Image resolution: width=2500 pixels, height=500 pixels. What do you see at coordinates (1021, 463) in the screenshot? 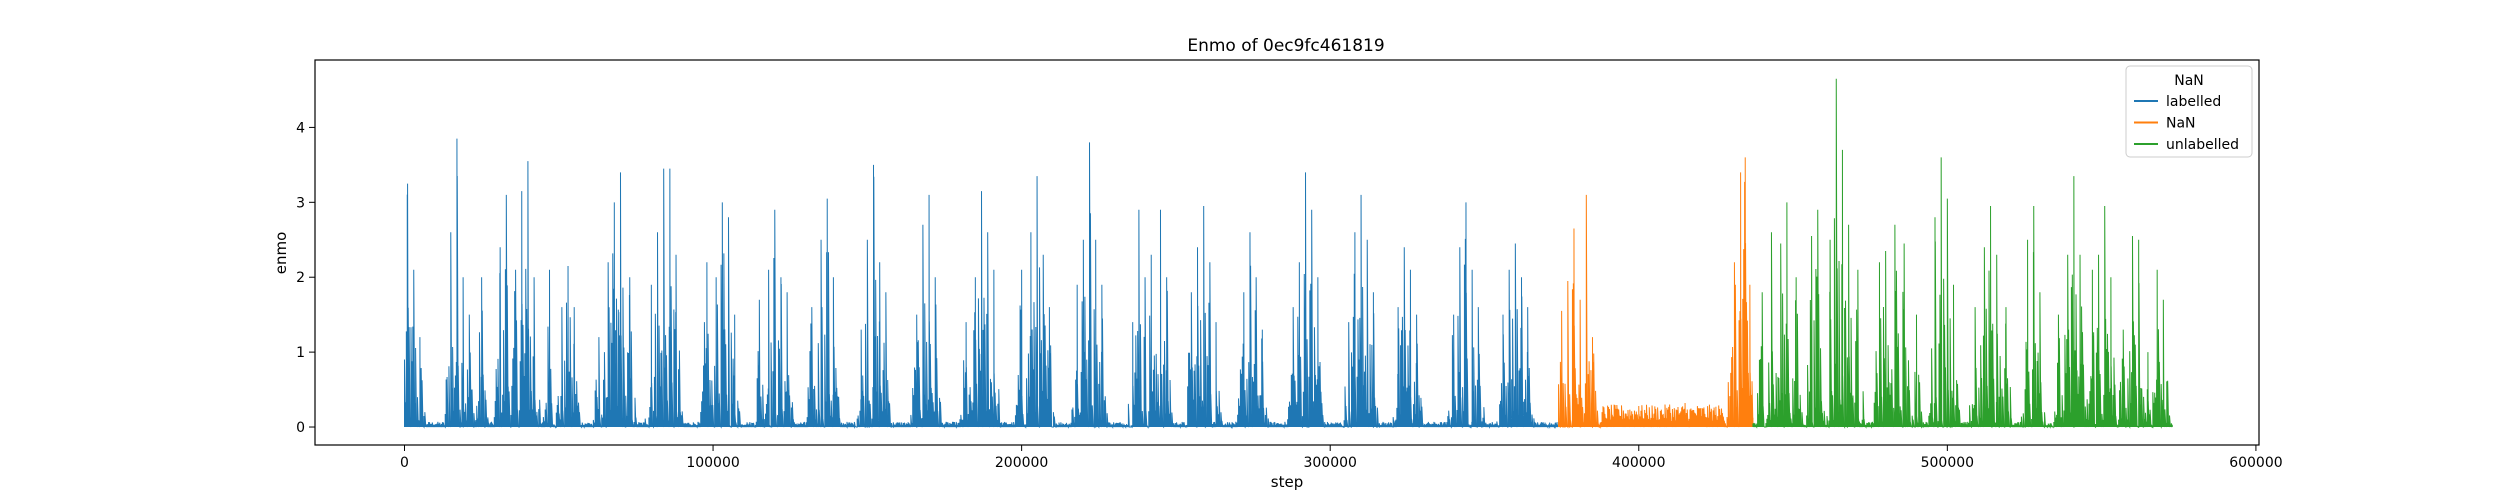
I see `x-tick-label: 200000` at bounding box center [1021, 463].